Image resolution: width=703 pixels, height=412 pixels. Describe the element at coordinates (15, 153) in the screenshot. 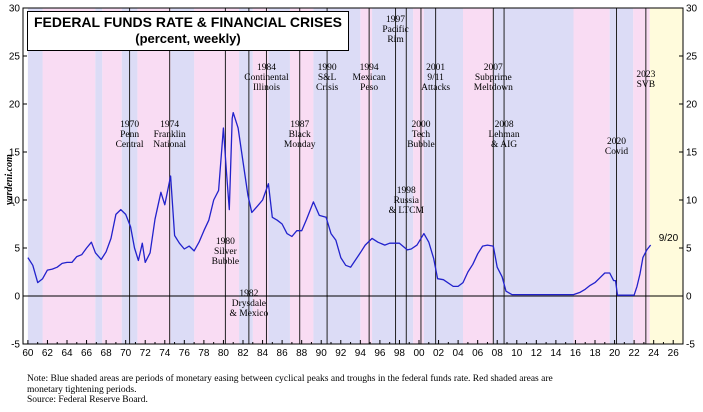

I see `y-tick-label-left: 15` at that location.